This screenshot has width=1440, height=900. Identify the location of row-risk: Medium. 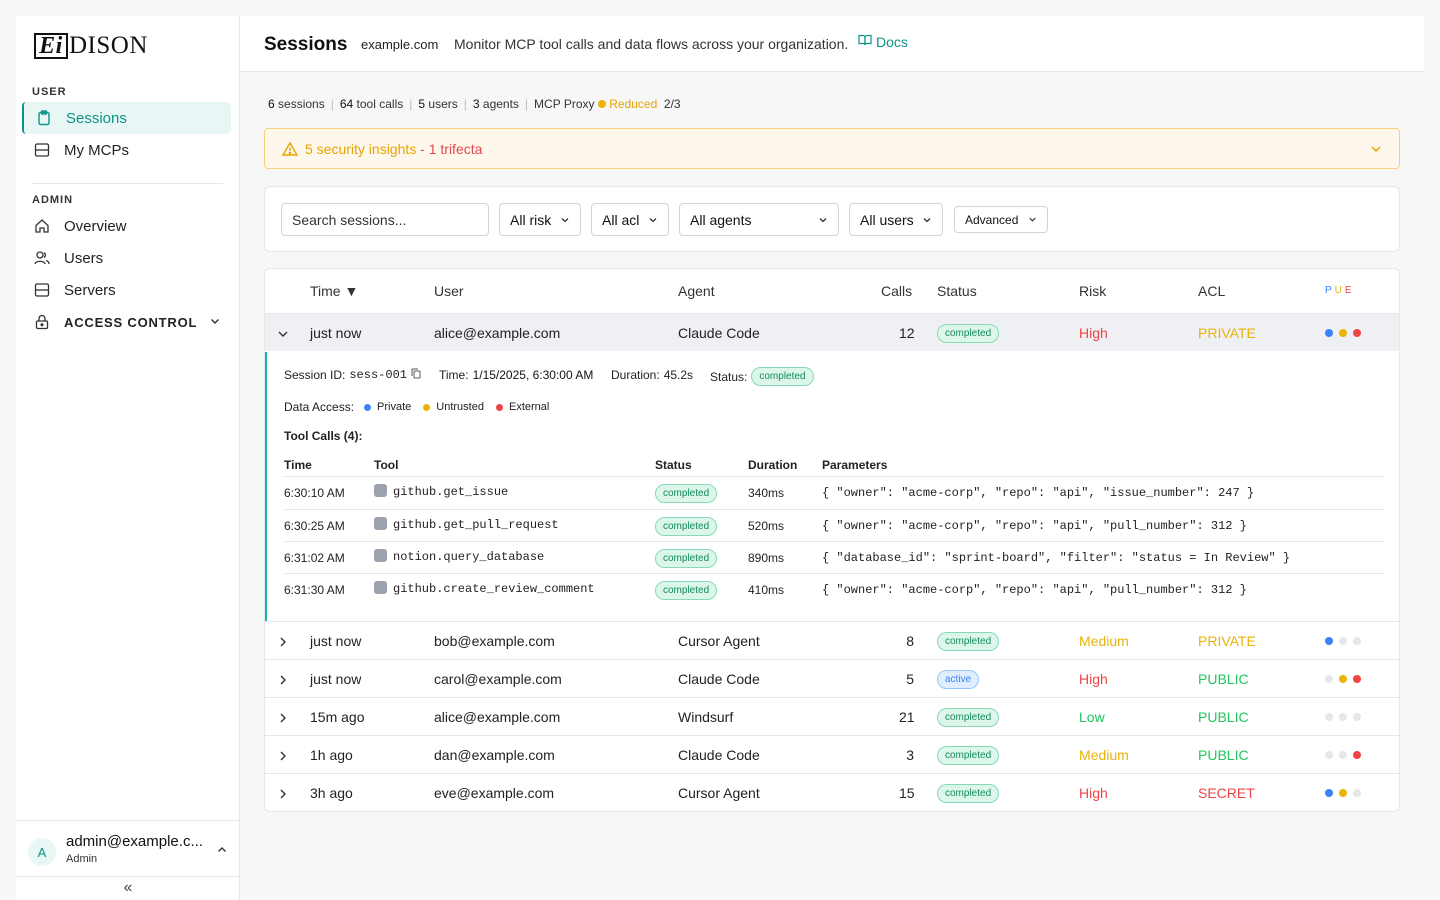
(1104, 641).